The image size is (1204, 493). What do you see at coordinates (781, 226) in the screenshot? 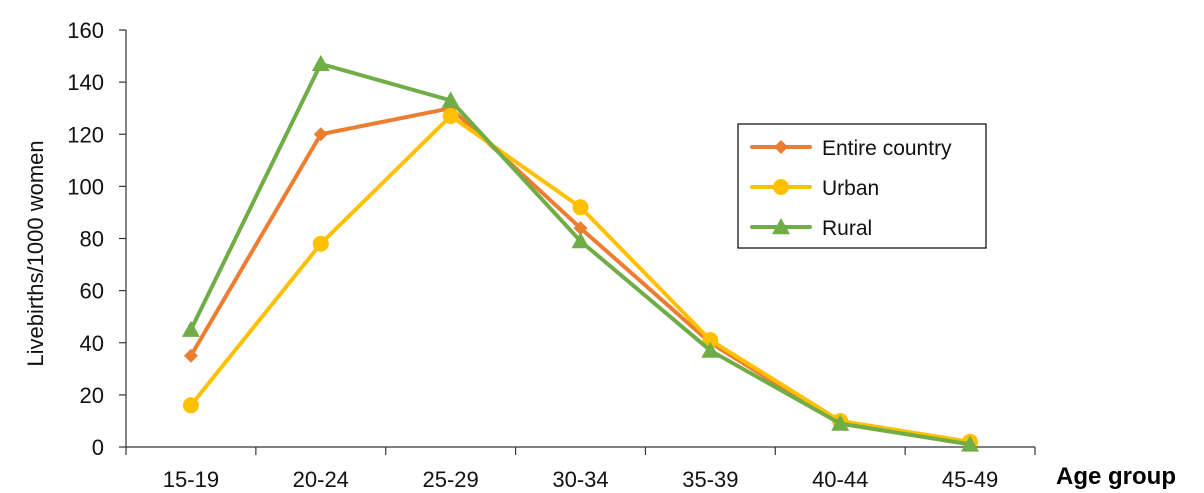
I see `legend-marker-rural` at bounding box center [781, 226].